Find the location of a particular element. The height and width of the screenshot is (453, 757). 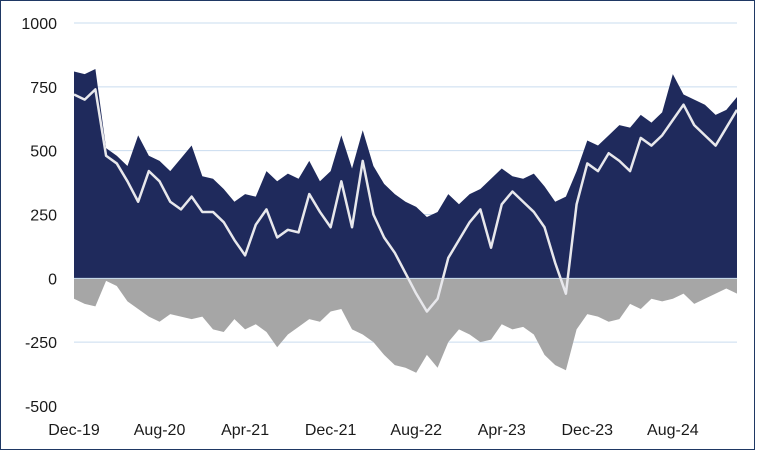

y-tick-label: 1000 is located at coordinates (39, 24).